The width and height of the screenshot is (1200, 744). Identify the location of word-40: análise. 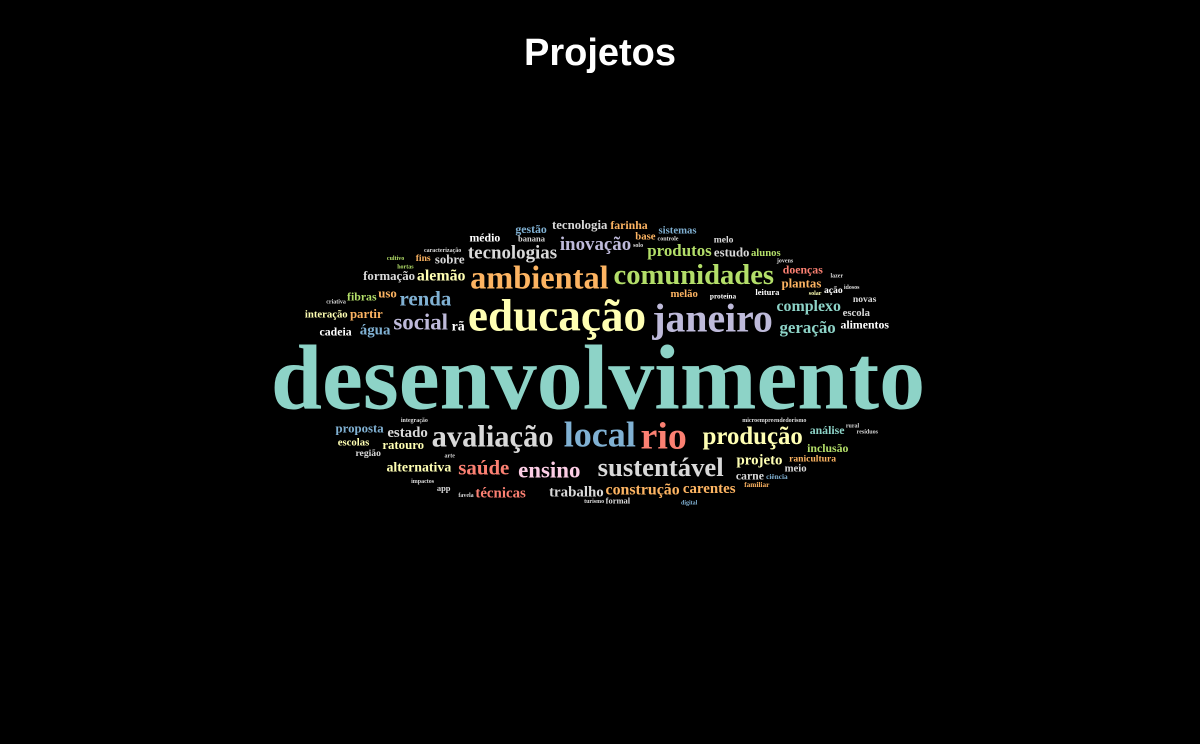
(827, 430).